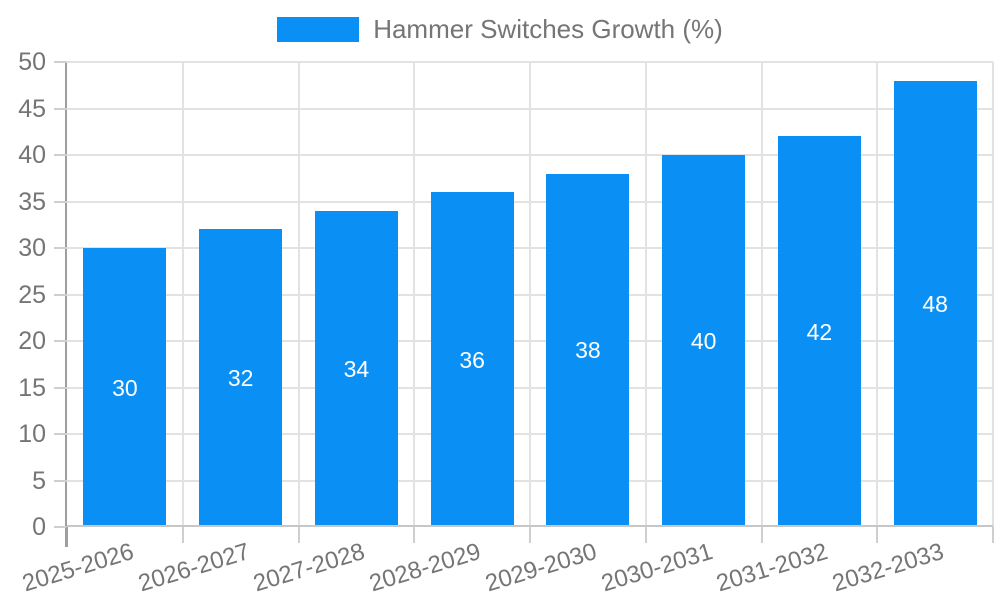 Image resolution: width=1000 pixels, height=600 pixels. I want to click on legend-swatch-icon, so click(318, 29).